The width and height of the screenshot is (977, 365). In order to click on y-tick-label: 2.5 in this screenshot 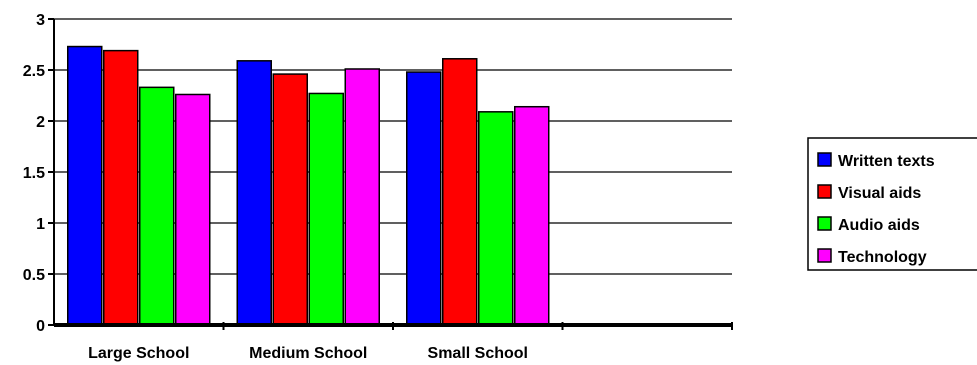, I will do `click(34, 71)`.